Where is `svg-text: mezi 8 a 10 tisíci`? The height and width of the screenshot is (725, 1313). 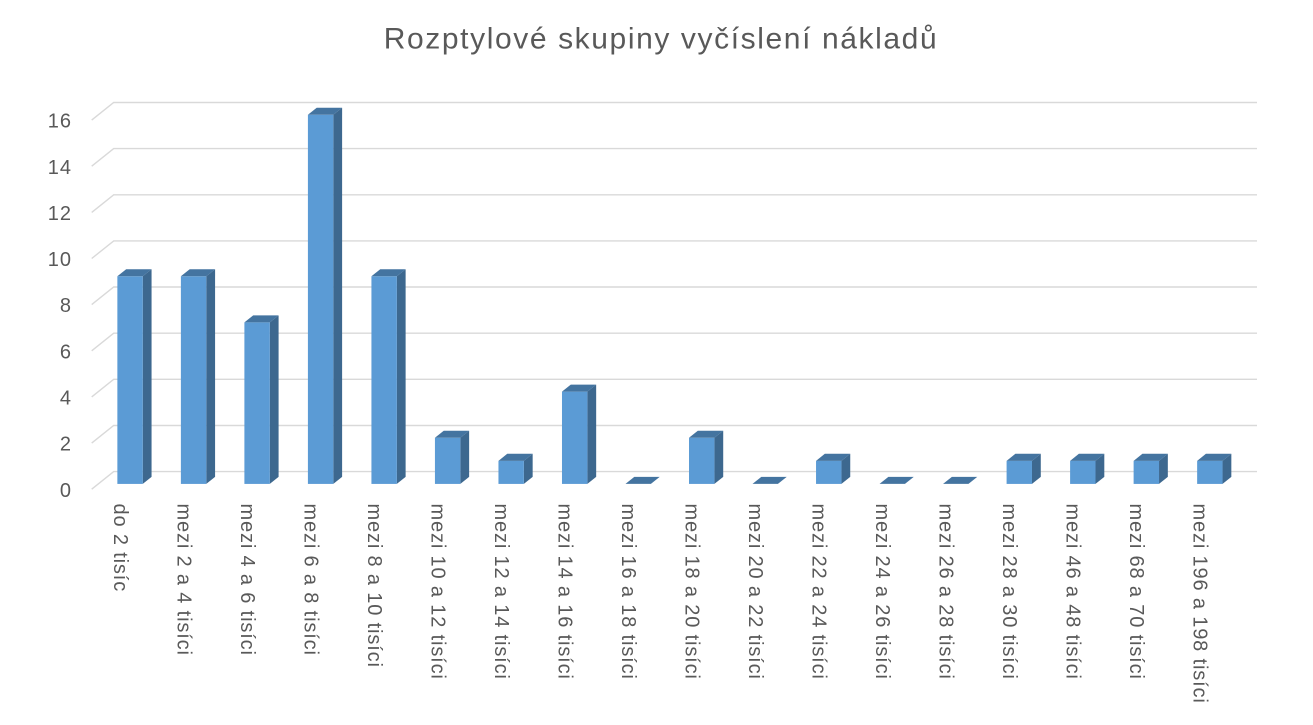
svg-text: mezi 8 a 10 tisíci is located at coordinates (374, 586).